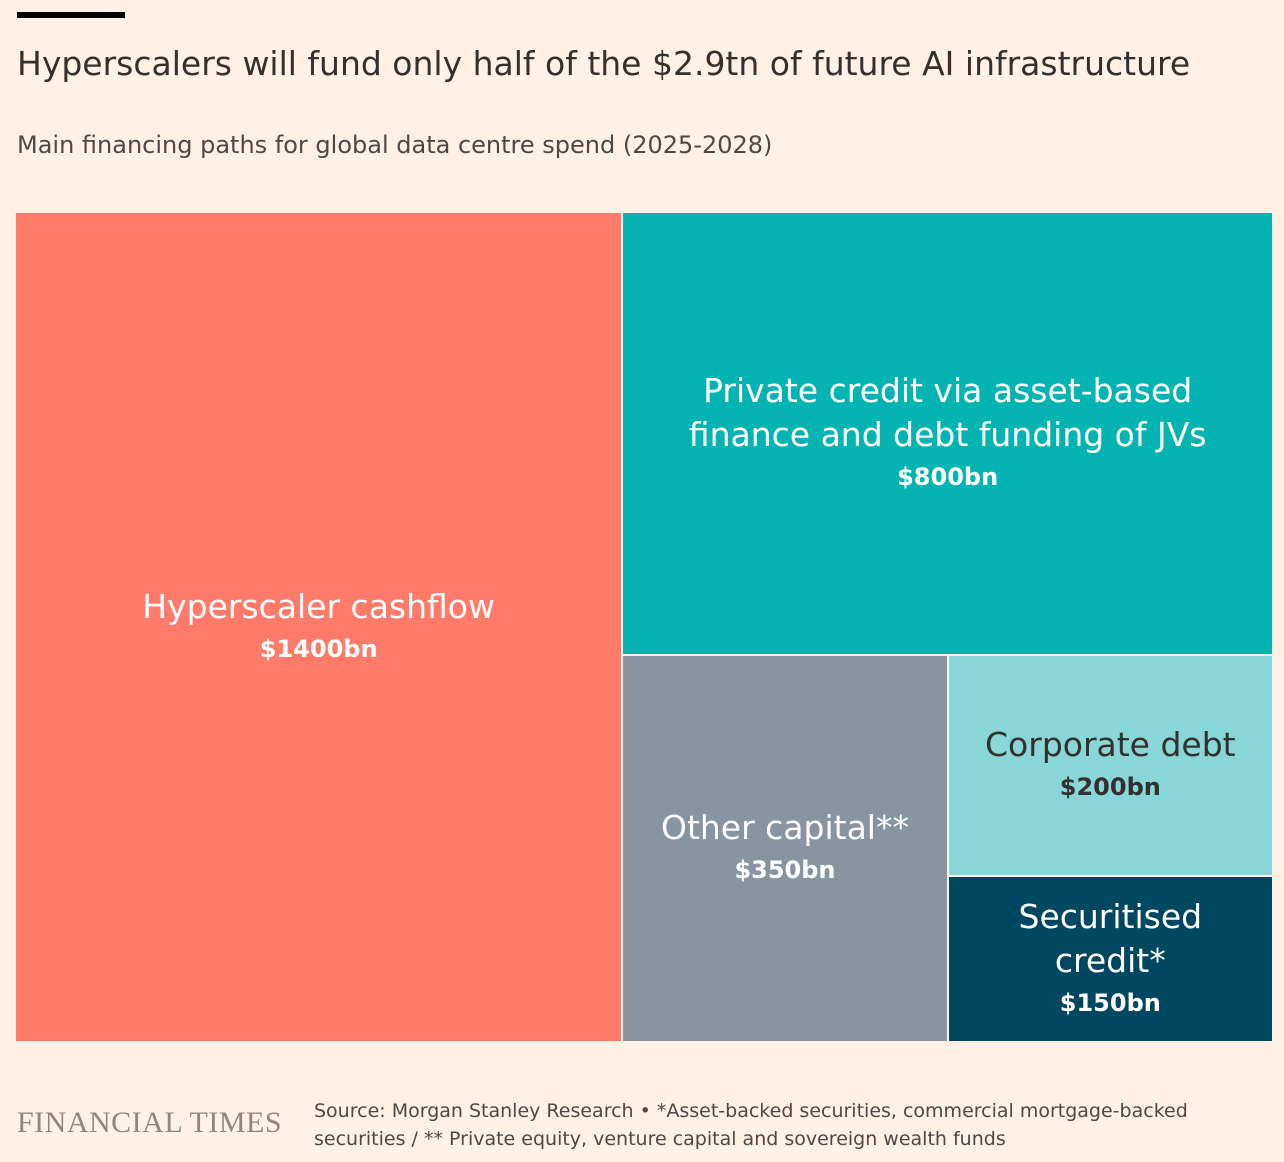 The height and width of the screenshot is (1162, 1284). I want to click on tile-securitised-credit: Securitised credit* $150bn, so click(1111, 960).